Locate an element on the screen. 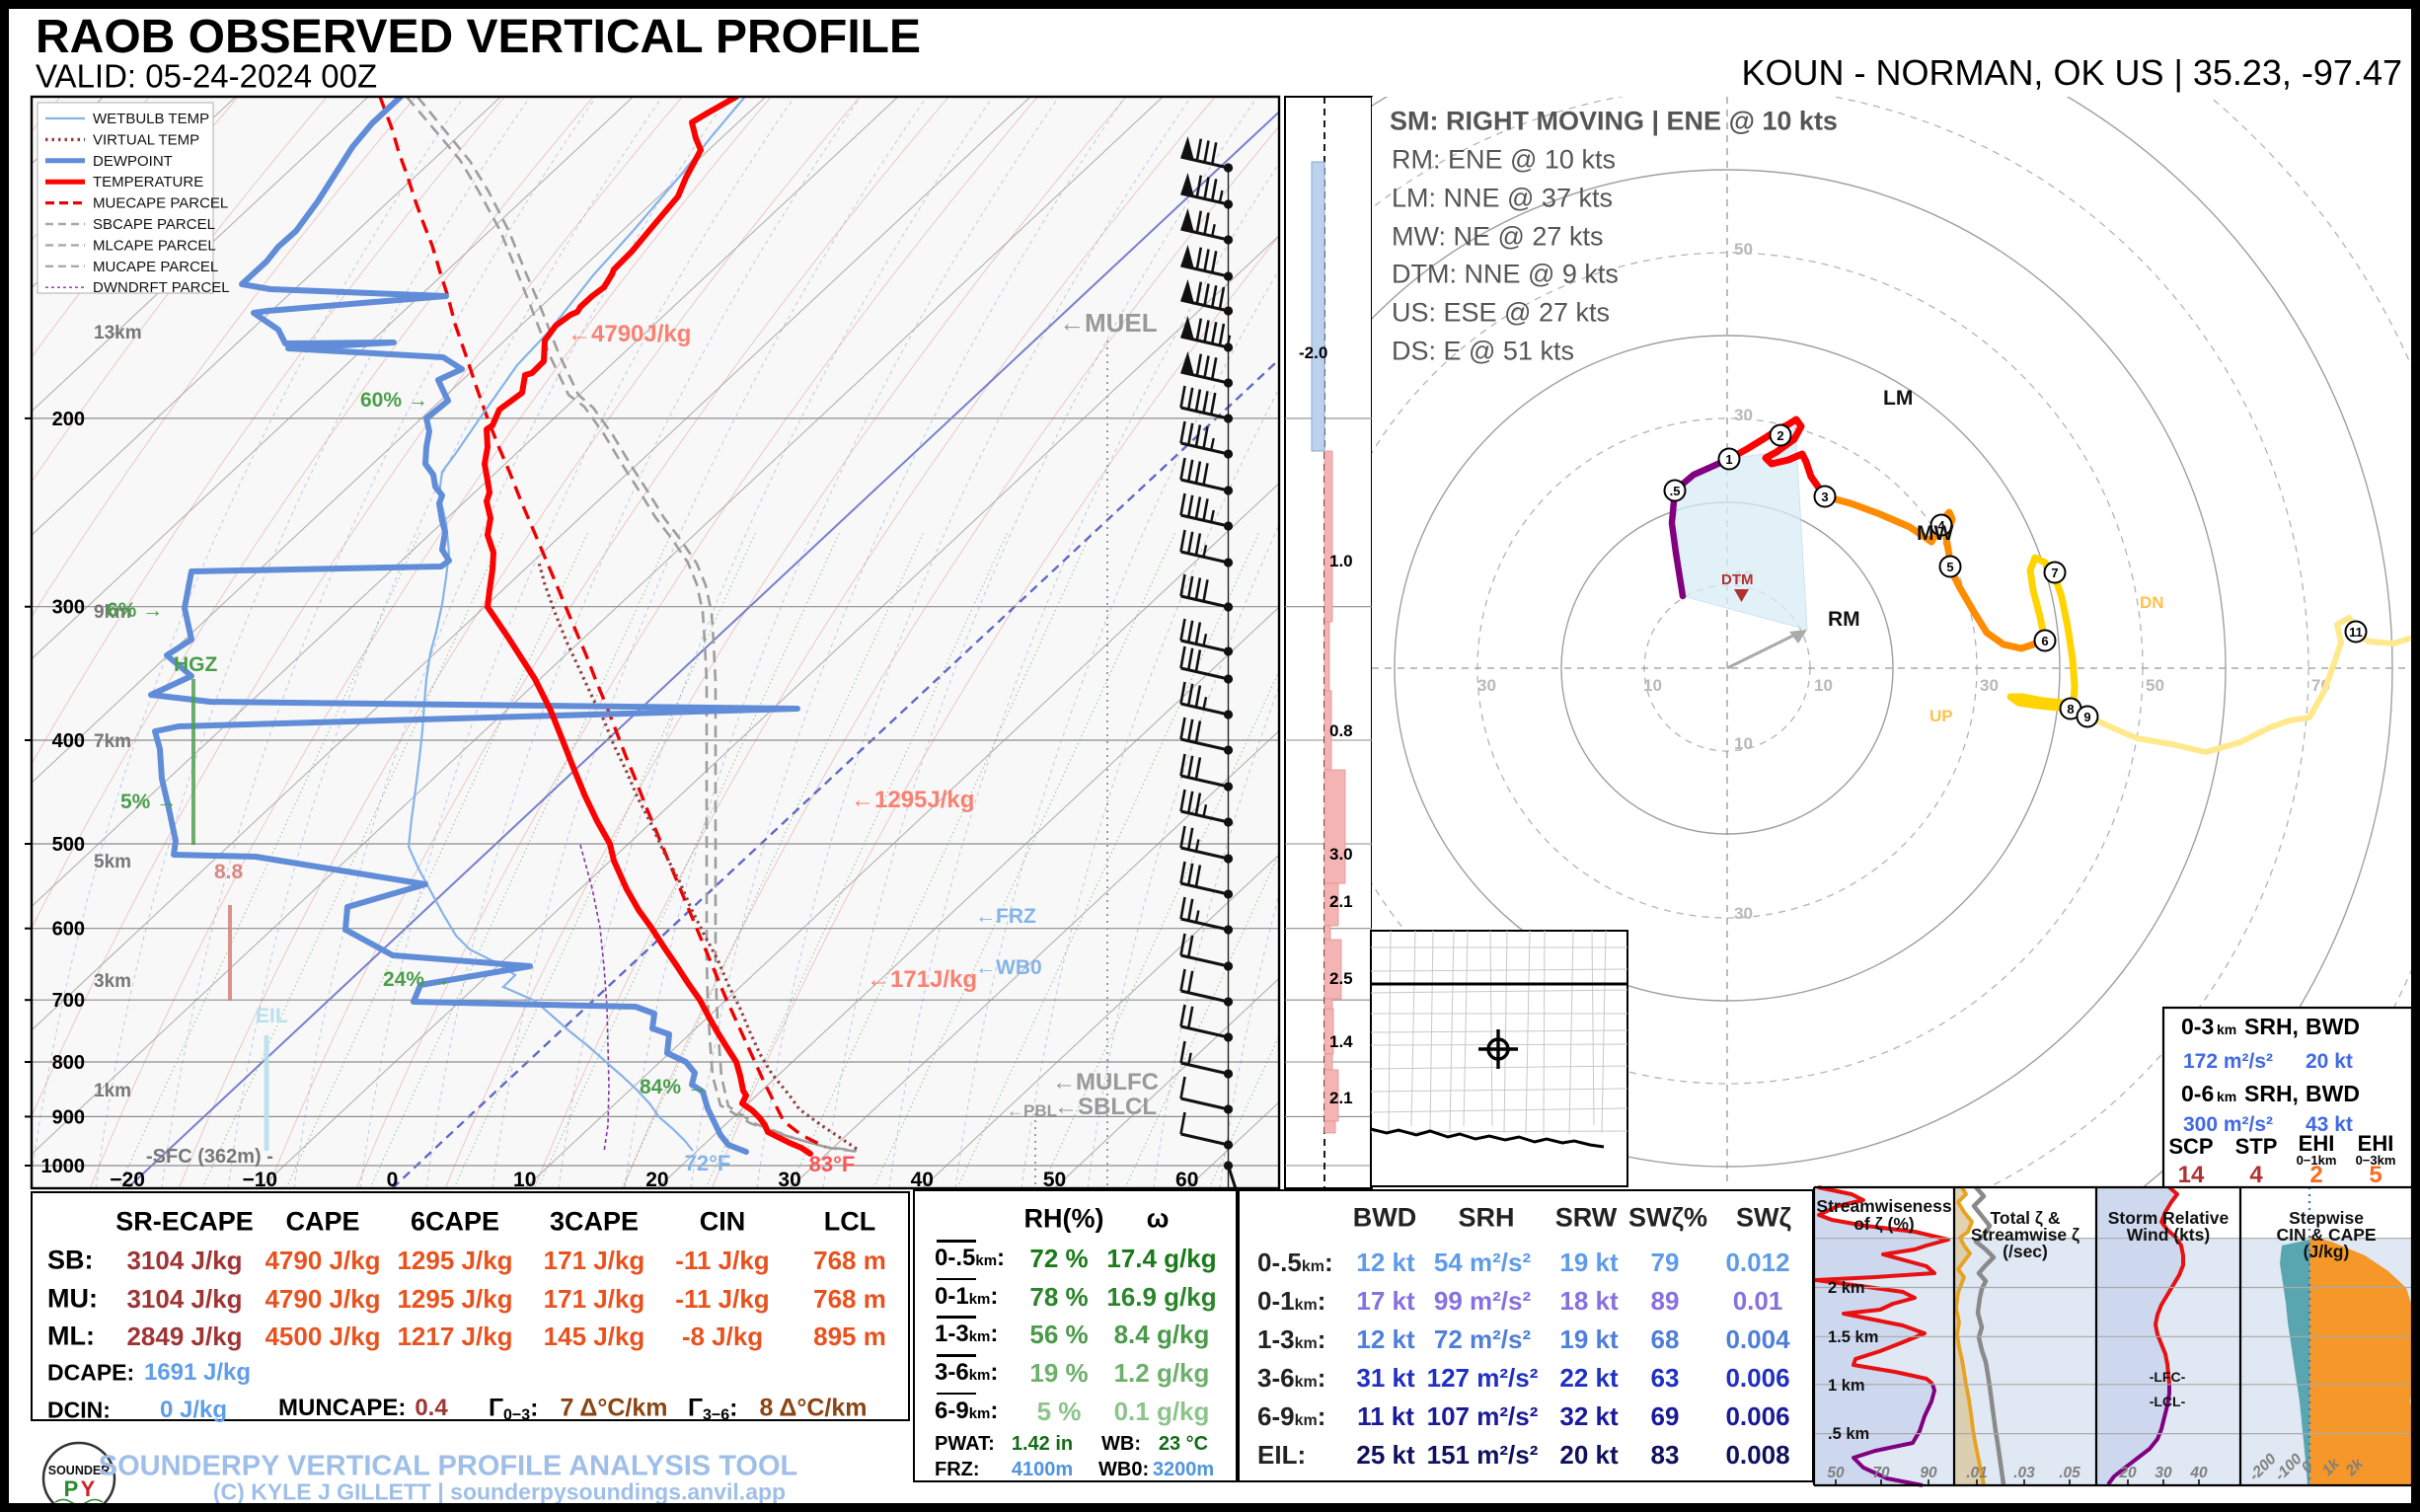  svg-text: 1.4 is located at coordinates (1341, 1042).